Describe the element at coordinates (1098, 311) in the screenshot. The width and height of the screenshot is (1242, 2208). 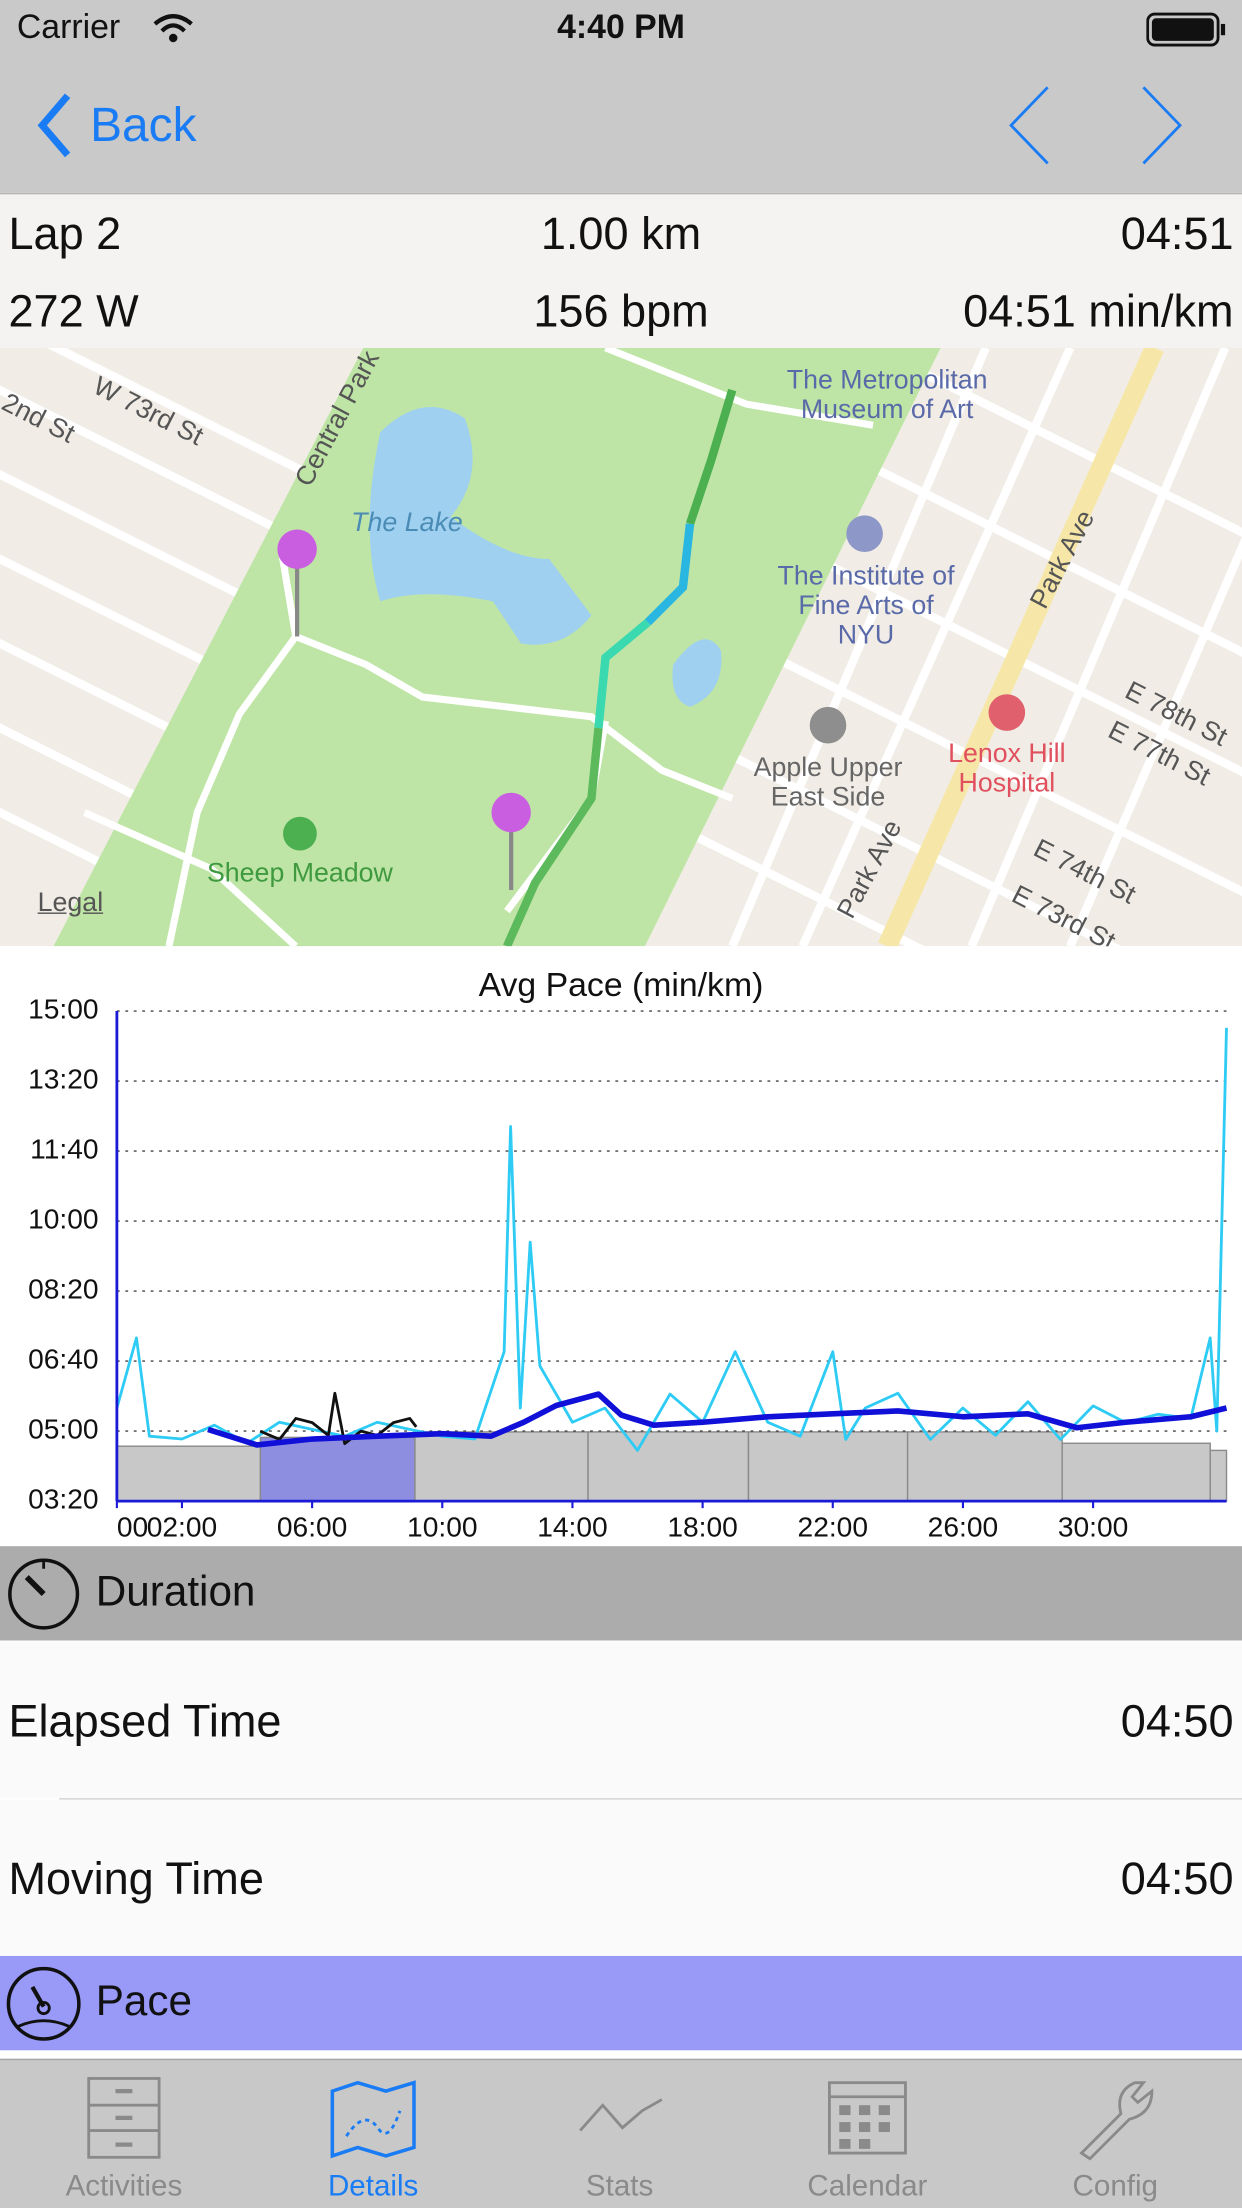
I see `lap-pace: 04:51 min/km` at that location.